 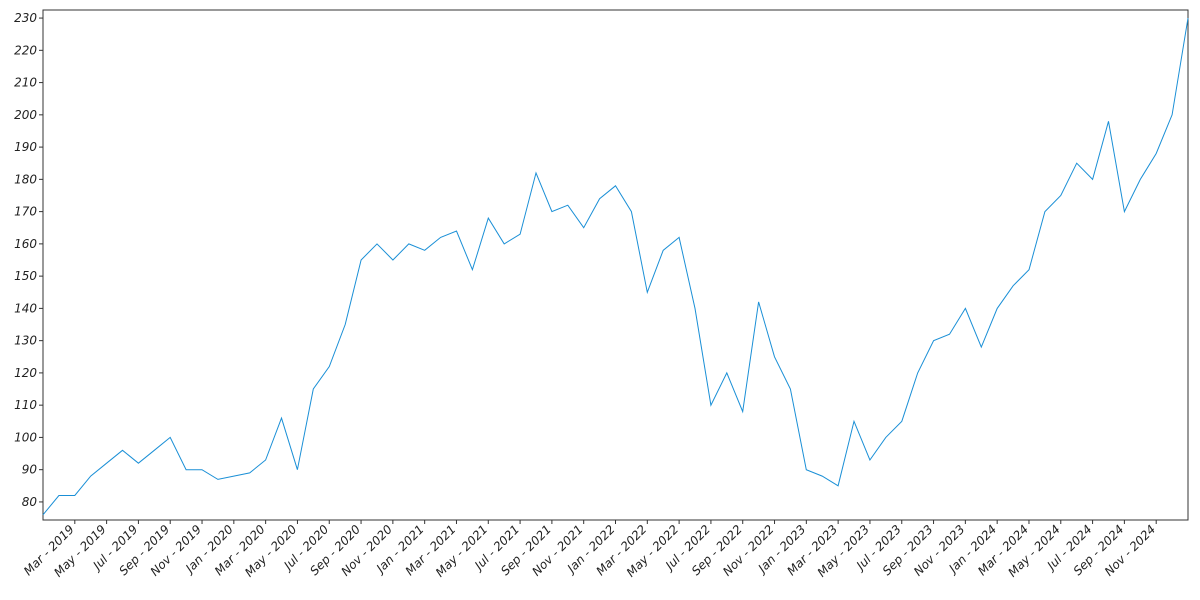 What do you see at coordinates (25, 179) in the screenshot?
I see `y-tick-label: 180` at bounding box center [25, 179].